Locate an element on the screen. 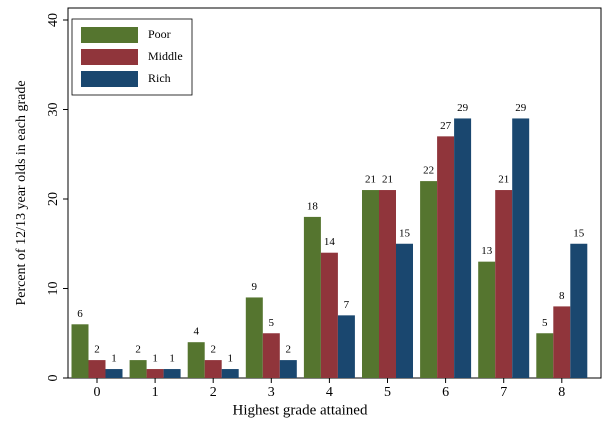 The width and height of the screenshot is (609, 429). value-label: 14 is located at coordinates (330, 242).